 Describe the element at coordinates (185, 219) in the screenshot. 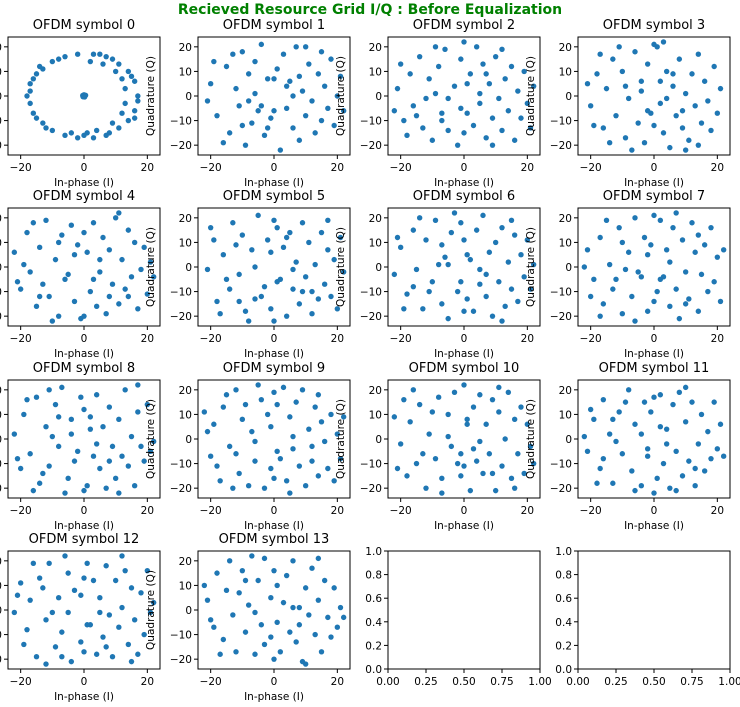

I see `y-tick-label: 20` at that location.